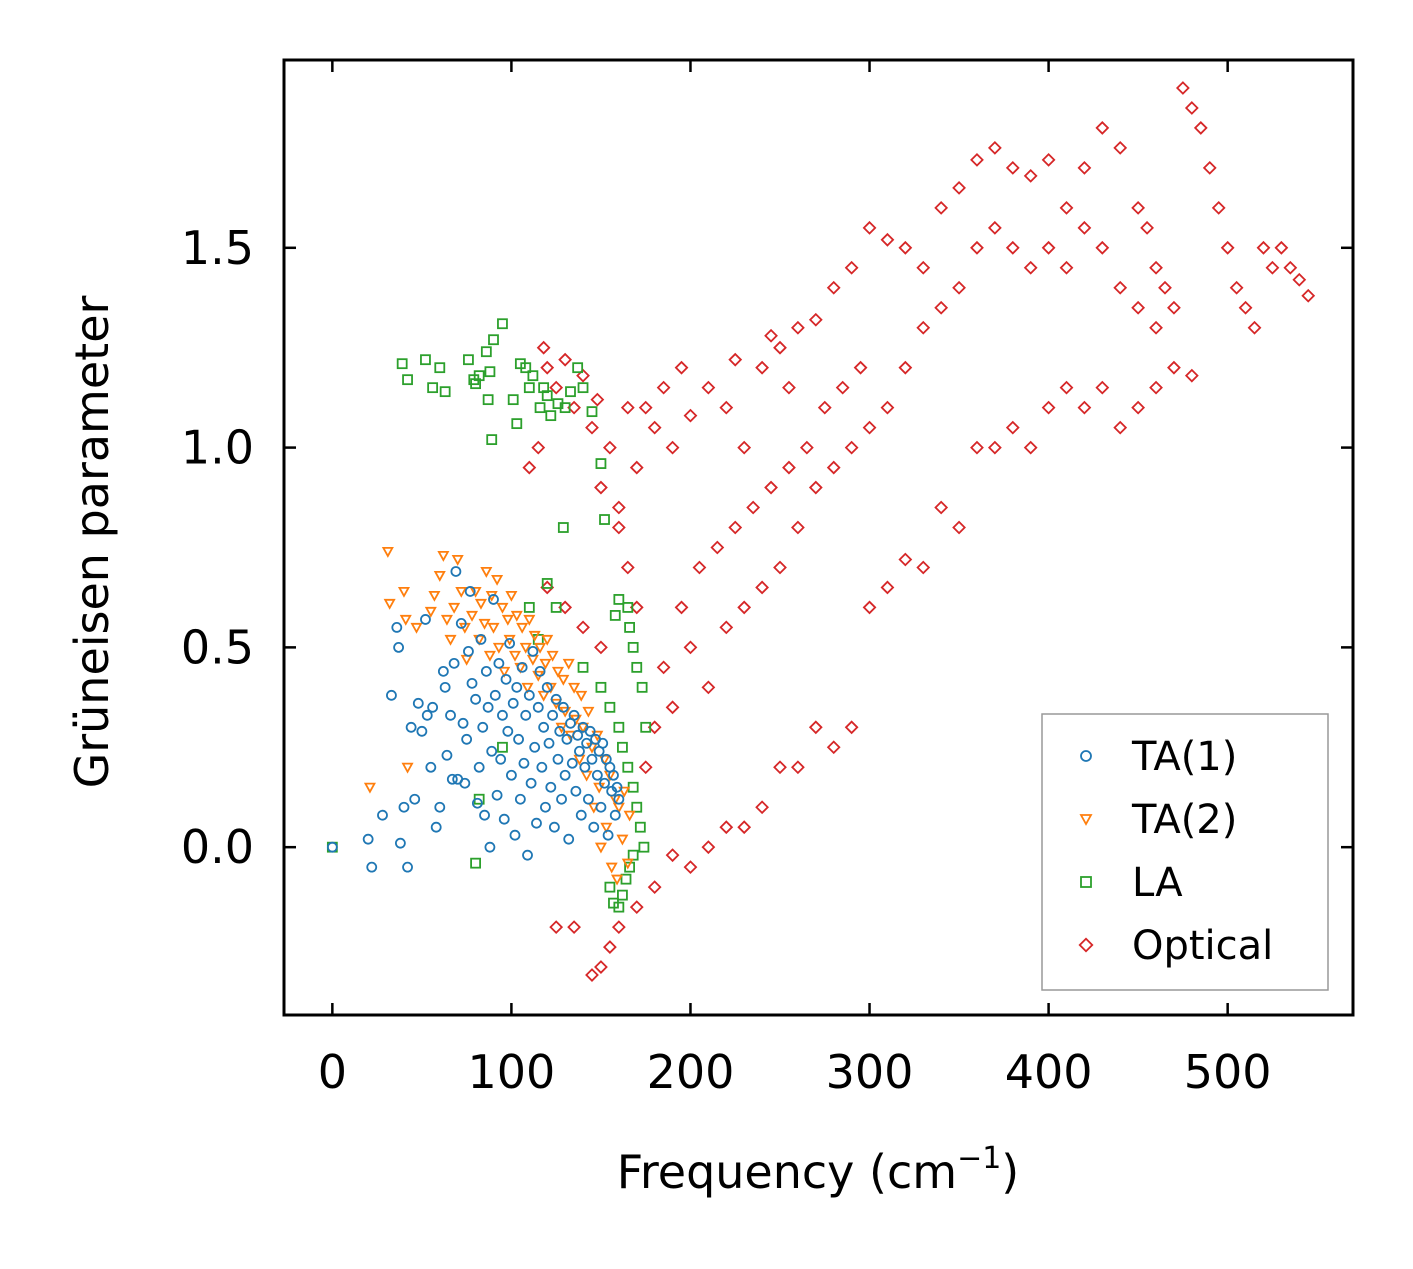 This screenshot has height=1269, width=1413. What do you see at coordinates (1086, 882) in the screenshot?
I see `legend-marker-LA` at bounding box center [1086, 882].